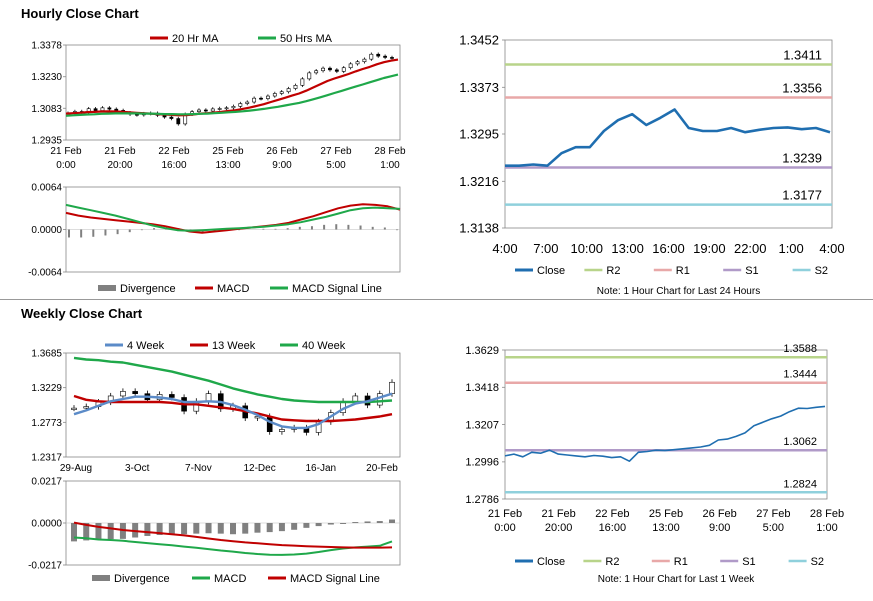 This screenshot has width=873, height=601. I want to click on hourly-legend-divergence-label: Divergence, so click(148, 289).